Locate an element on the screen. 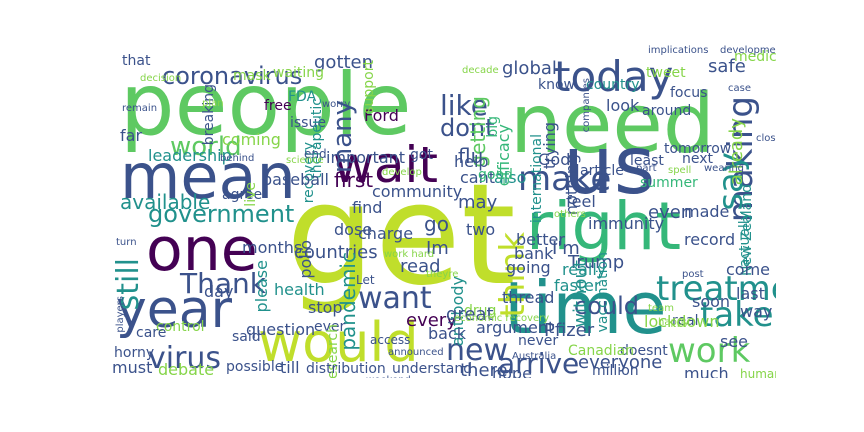 The width and height of the screenshot is (864, 432). cloud-word: care is located at coordinates (151, 333).